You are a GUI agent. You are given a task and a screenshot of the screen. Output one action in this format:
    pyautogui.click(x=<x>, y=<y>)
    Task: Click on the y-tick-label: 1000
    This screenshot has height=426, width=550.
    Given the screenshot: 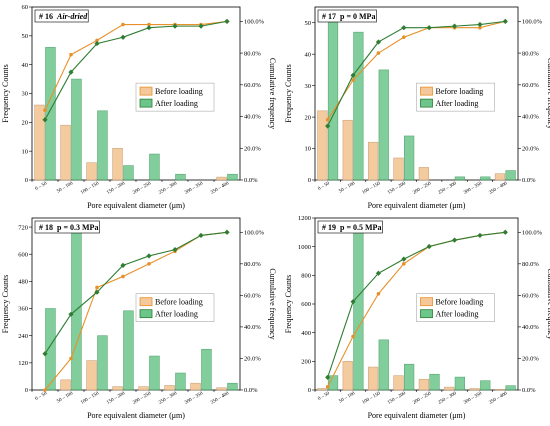 What is the action you would take?
    pyautogui.click(x=304, y=247)
    